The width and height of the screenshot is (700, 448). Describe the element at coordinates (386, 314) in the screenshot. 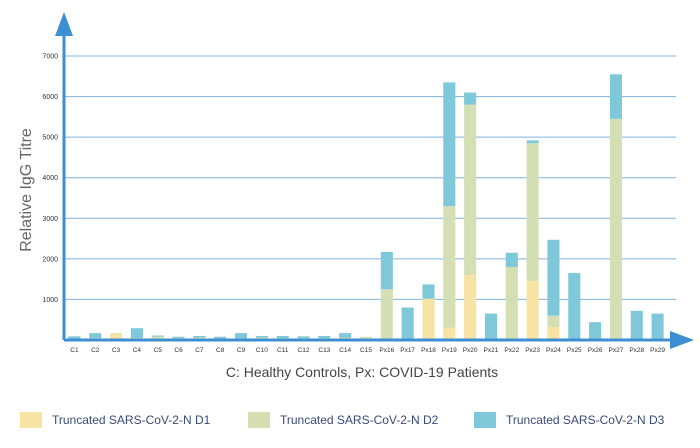

I see `bar-px16-d2` at that location.